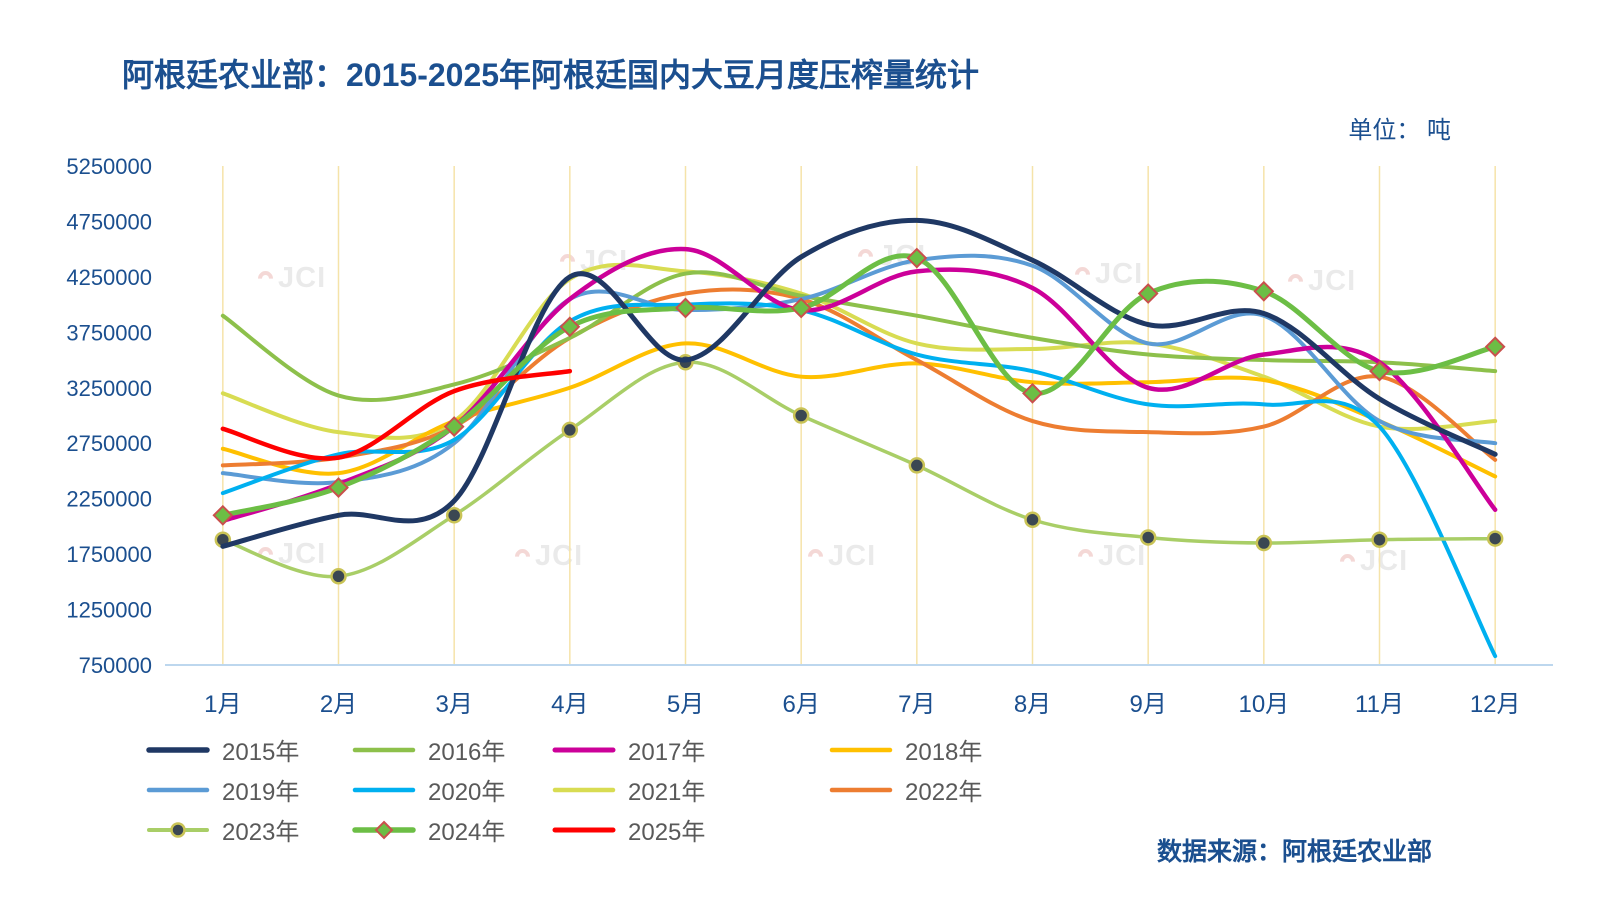 The height and width of the screenshot is (906, 1599). I want to click on legend-item-2023年: 2023年, so click(249, 829).